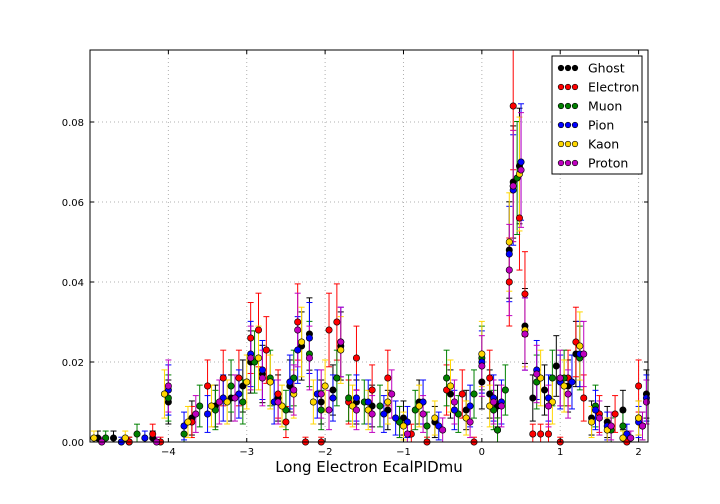 Image resolution: width=720 pixels, height=504 pixels. What do you see at coordinates (605, 106) in the screenshot?
I see `legend-label-muon: Muon` at bounding box center [605, 106].